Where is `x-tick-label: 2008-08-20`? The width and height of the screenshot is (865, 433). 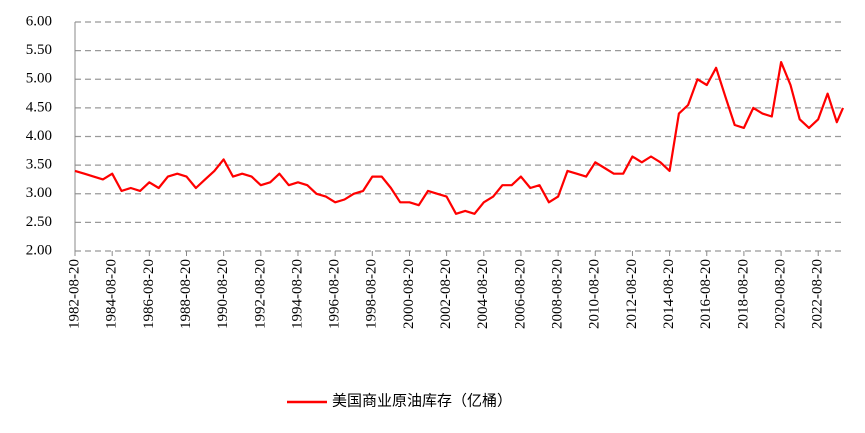
x-tick-label: 2008-08-20 is located at coordinates (558, 294).